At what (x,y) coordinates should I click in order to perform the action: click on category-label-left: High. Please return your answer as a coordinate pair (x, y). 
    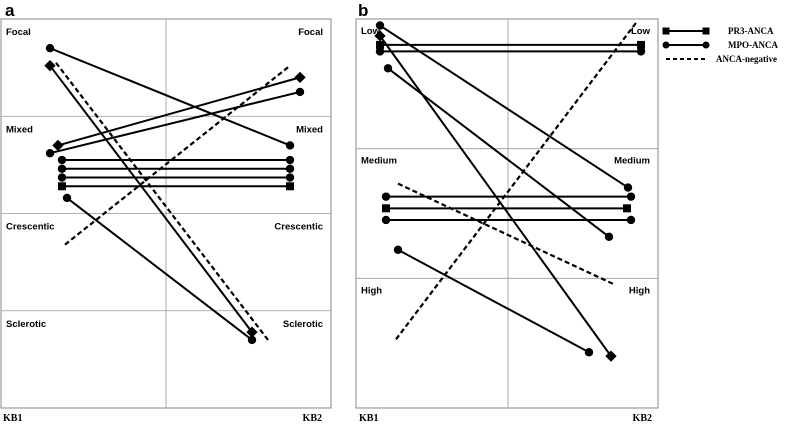
    Looking at the image, I should click on (371, 290).